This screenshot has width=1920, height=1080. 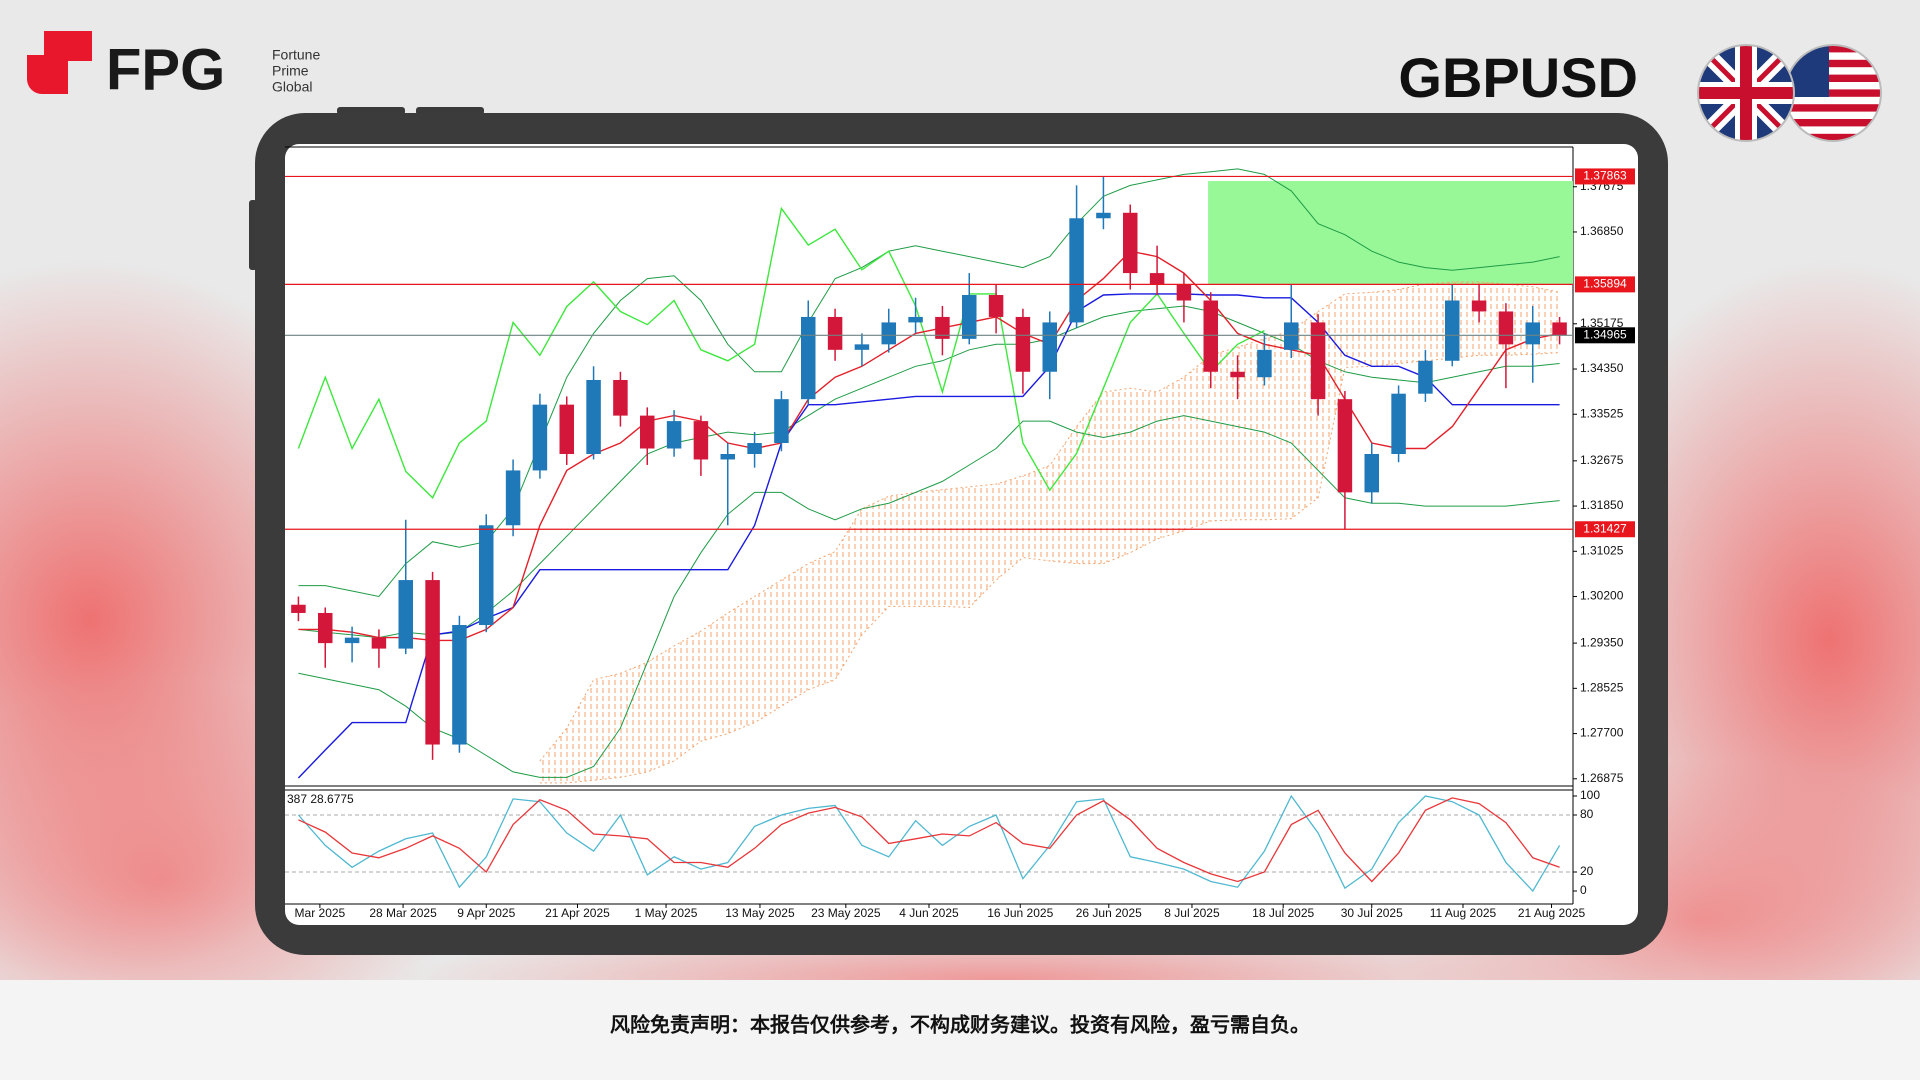 I want to click on x-tick-label: 9 Apr 2025, so click(x=486, y=913).